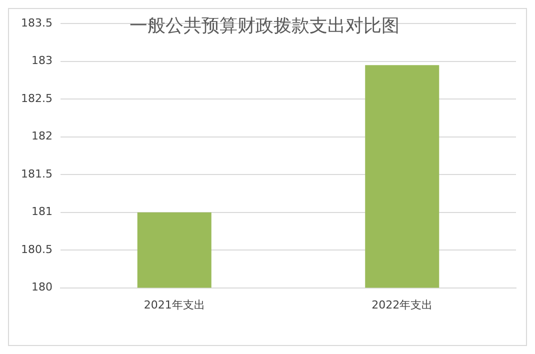 The height and width of the screenshot is (354, 535). I want to click on y-tick-label: 180.5, so click(36, 249).